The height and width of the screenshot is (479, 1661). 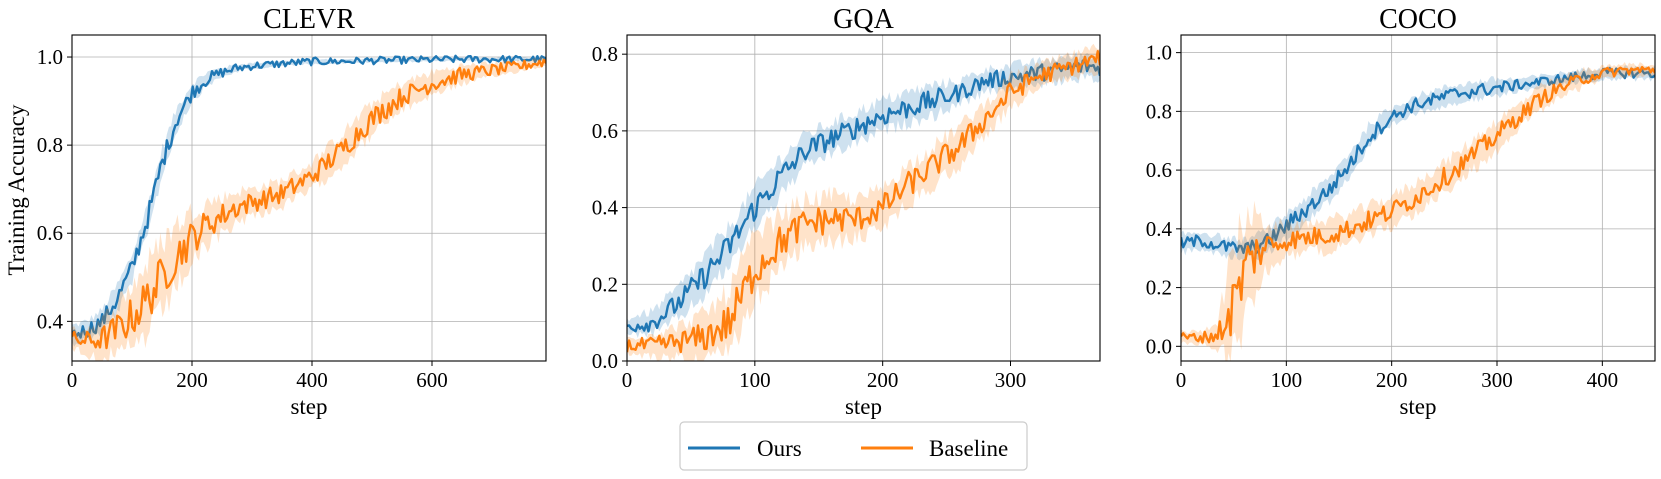 What do you see at coordinates (779, 448) in the screenshot?
I see `legend-label-ours: Ours` at bounding box center [779, 448].